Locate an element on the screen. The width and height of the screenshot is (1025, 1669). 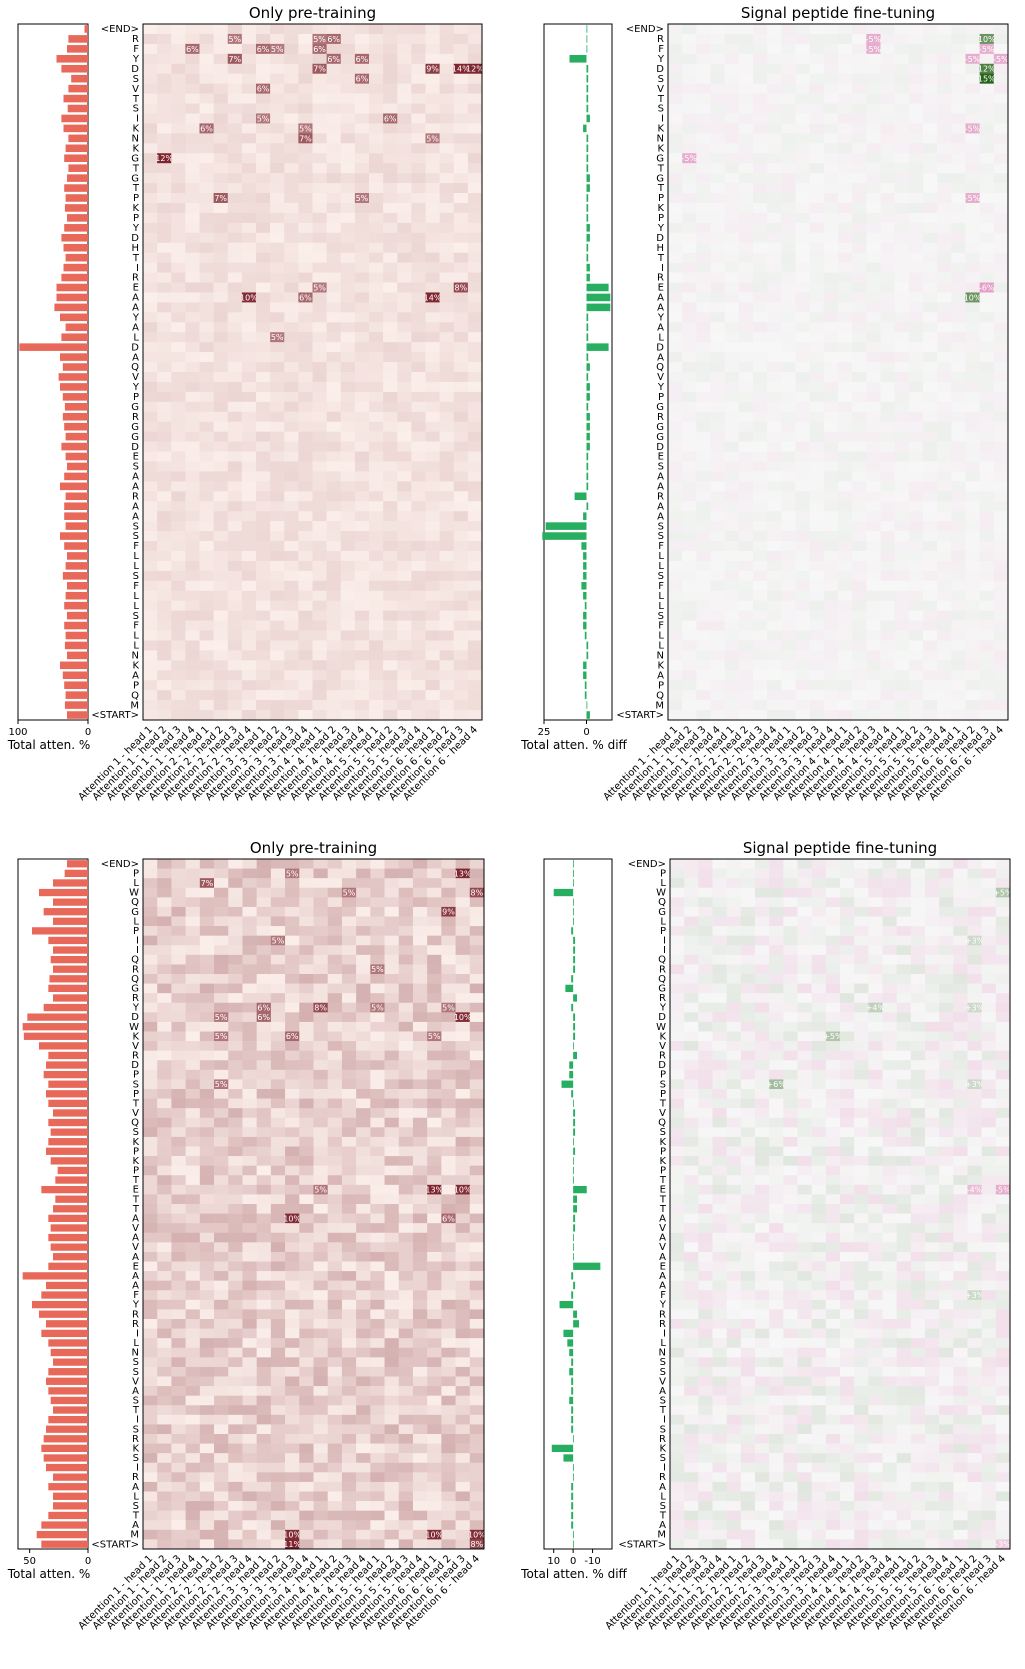
row-label: A is located at coordinates (135, 308).